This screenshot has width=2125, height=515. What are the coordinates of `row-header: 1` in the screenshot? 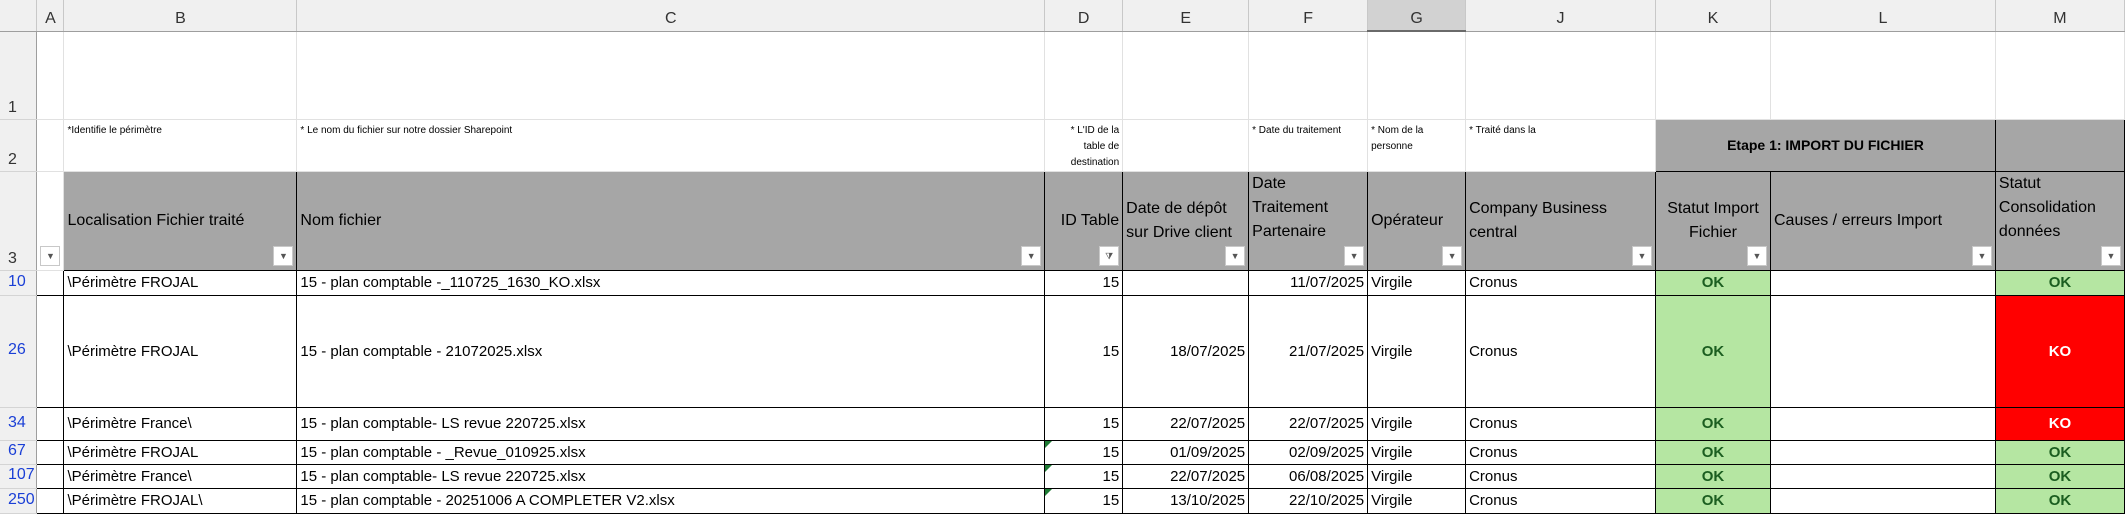 It's located at (19, 75).